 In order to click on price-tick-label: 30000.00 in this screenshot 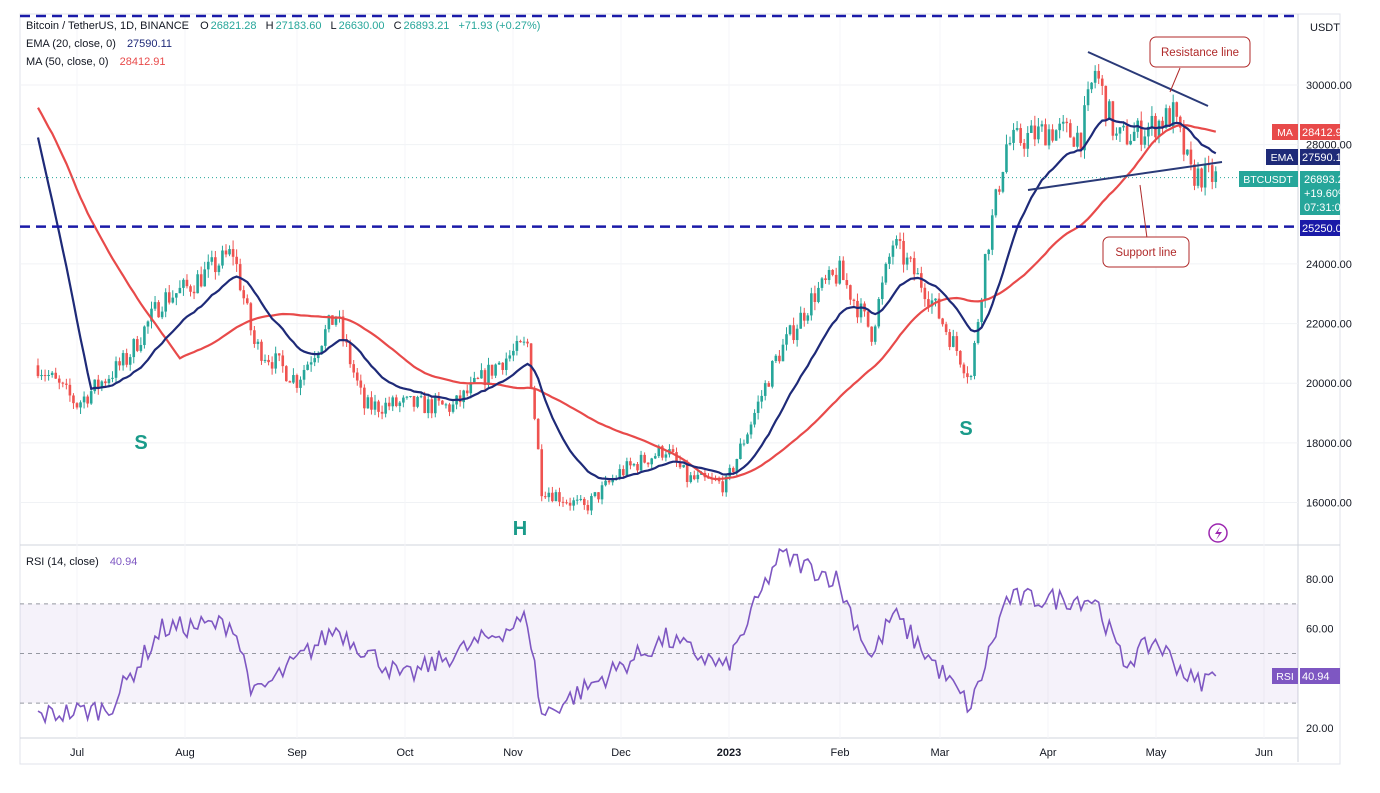, I will do `click(1329, 86)`.